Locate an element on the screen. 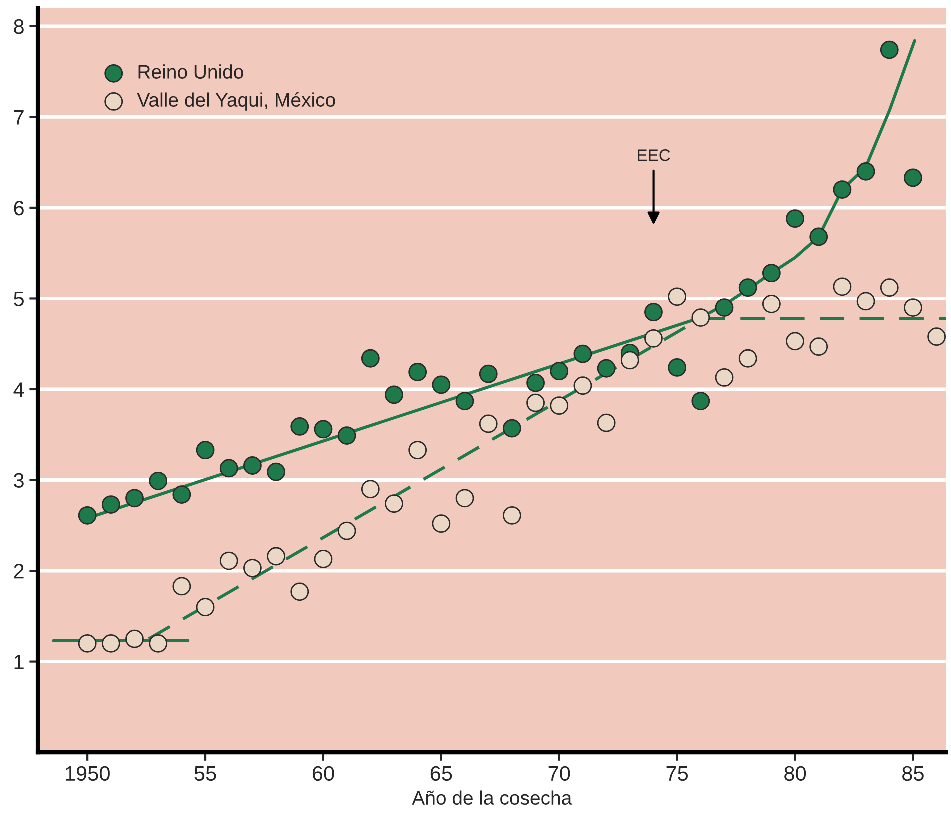 The height and width of the screenshot is (827, 951). x-tick-label: 85 is located at coordinates (913, 774).